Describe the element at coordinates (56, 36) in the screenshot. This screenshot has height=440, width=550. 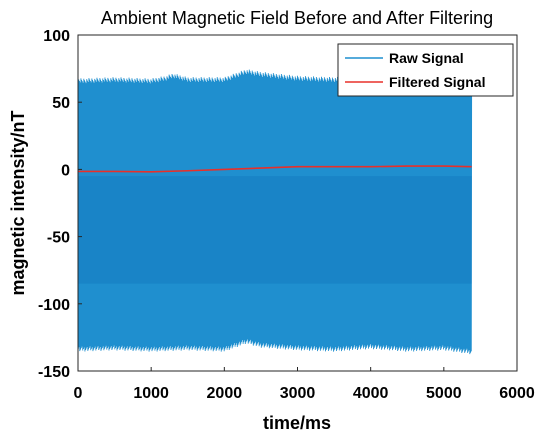
I see `y-tick-label: 100` at that location.